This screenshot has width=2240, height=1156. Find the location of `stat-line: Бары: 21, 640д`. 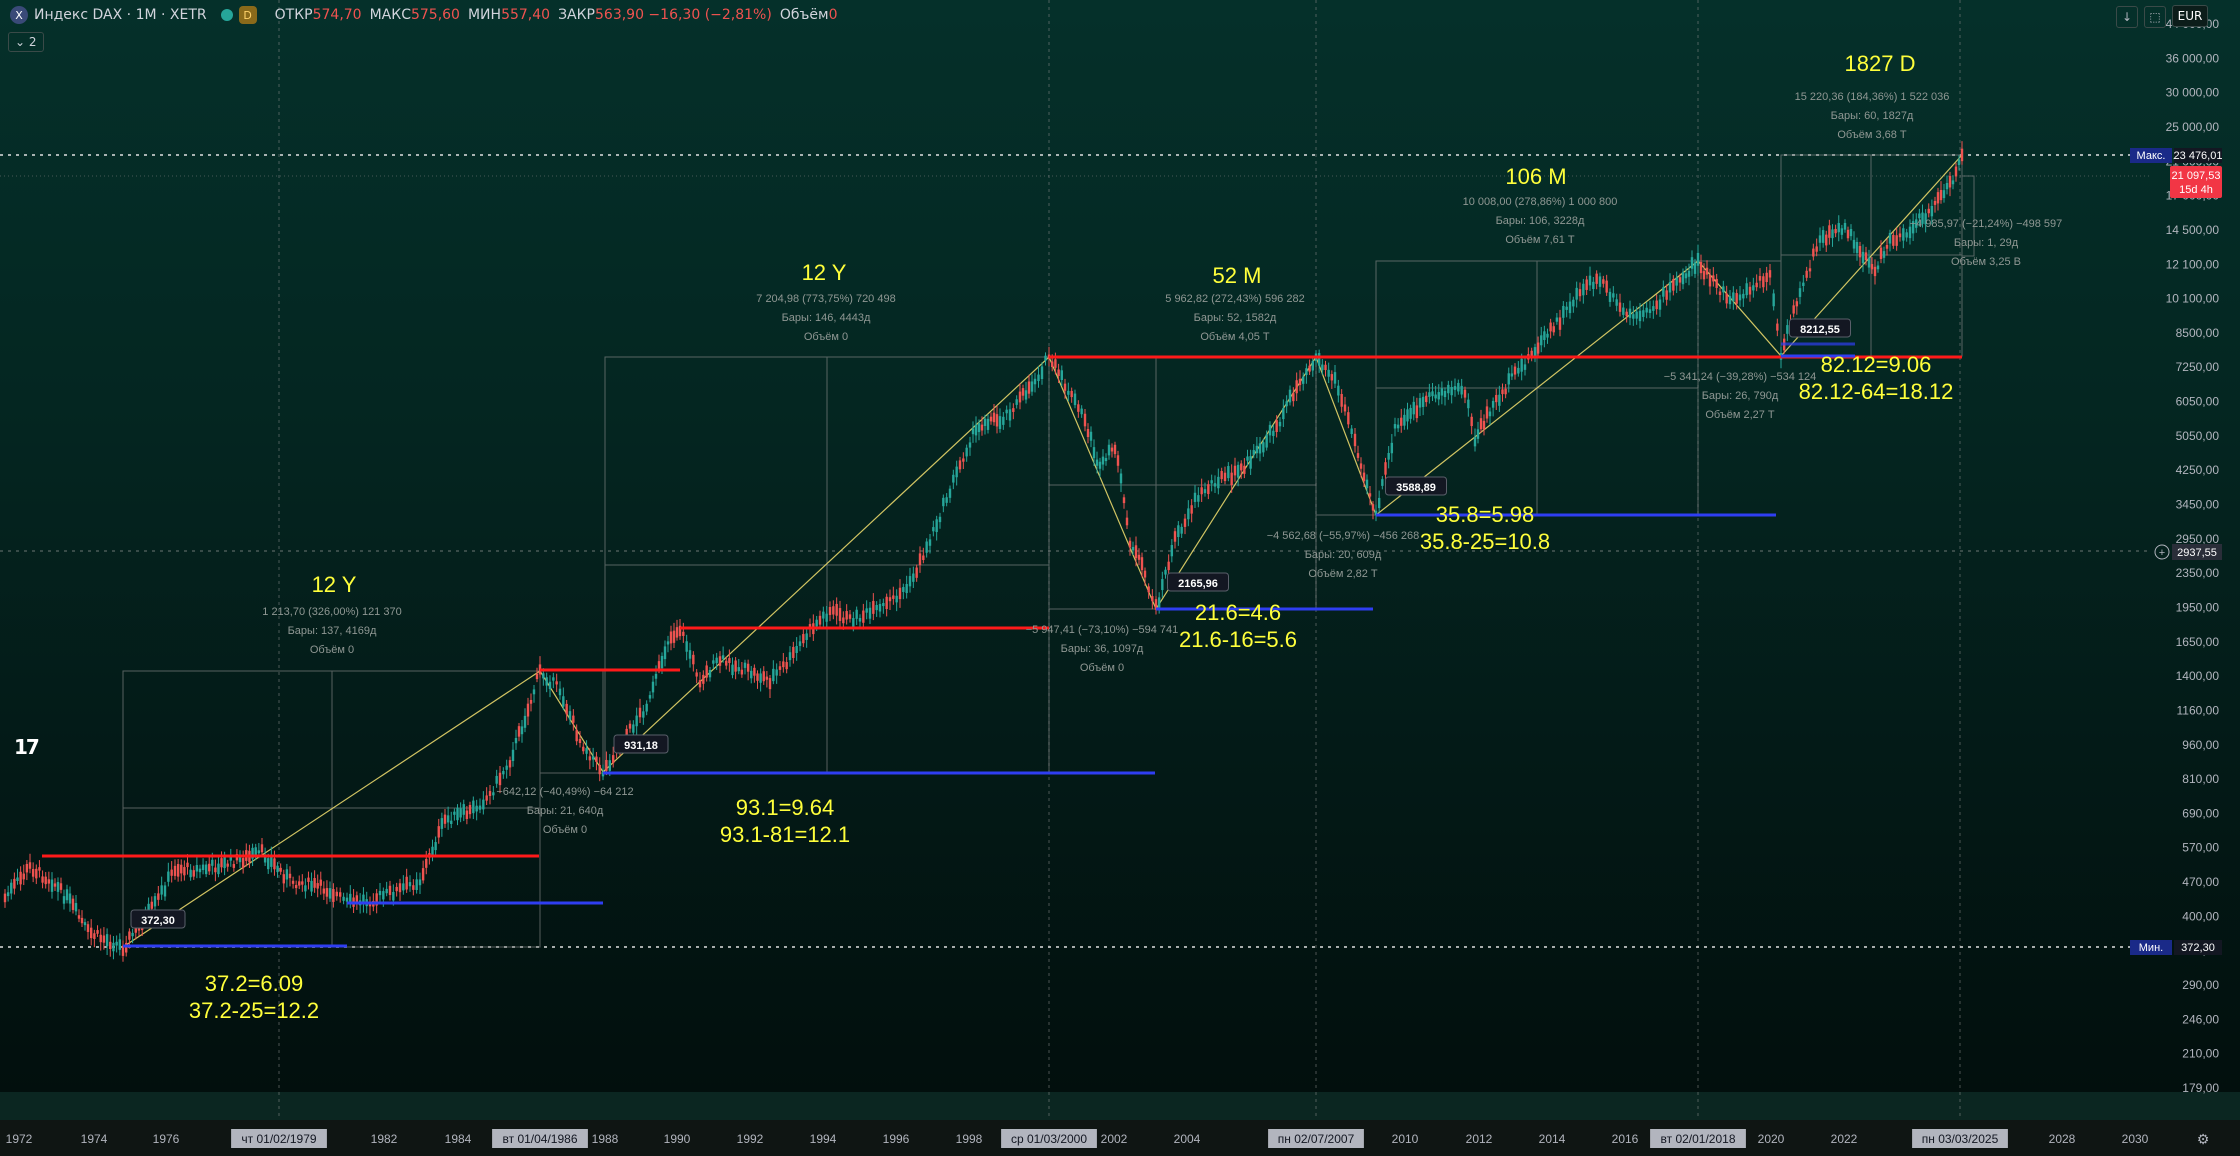

stat-line: Бары: 21, 640д is located at coordinates (565, 811).